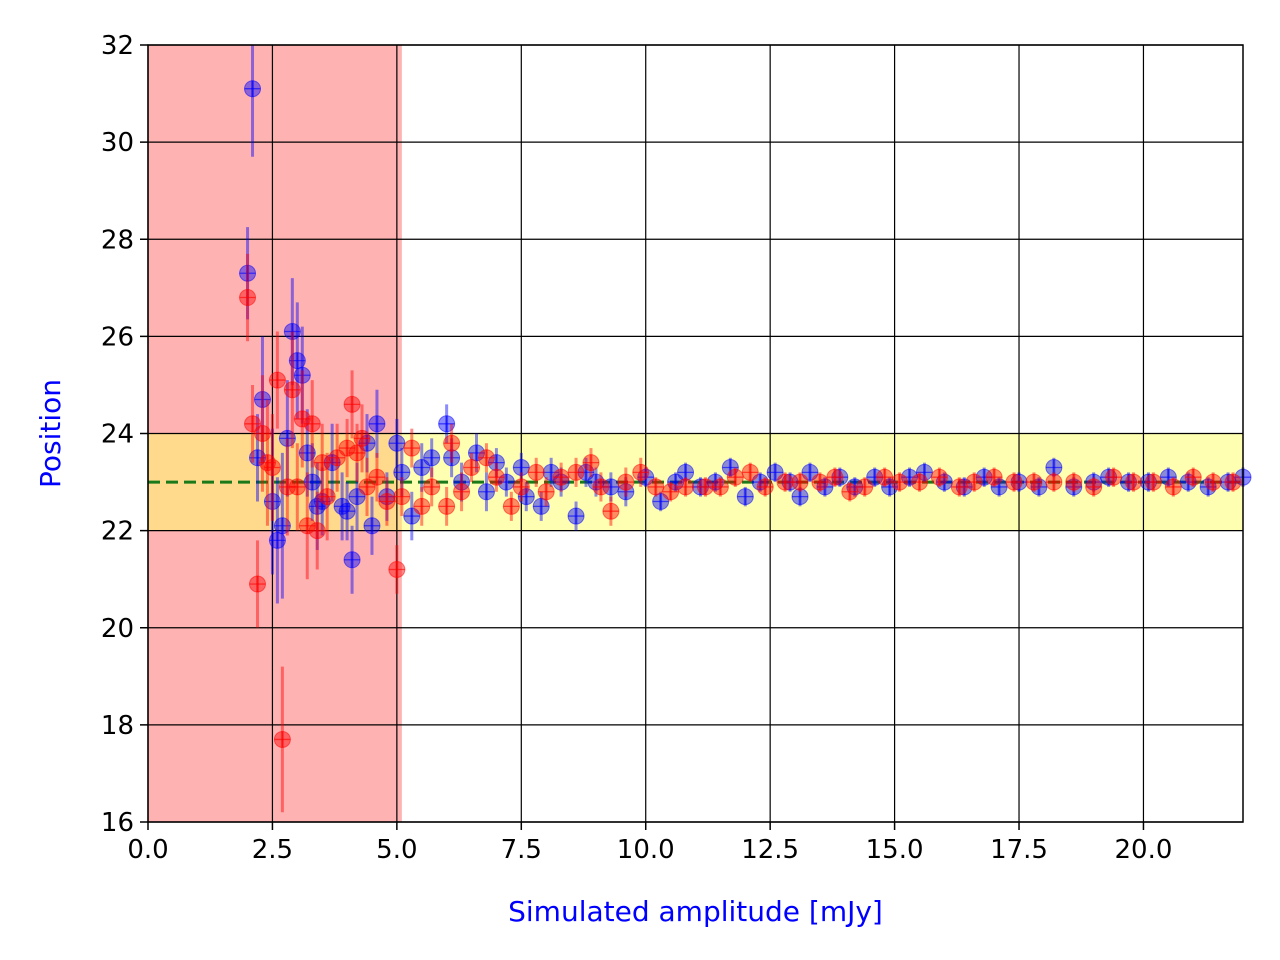  I want to click on y-tick-label: 24, so click(117, 435).